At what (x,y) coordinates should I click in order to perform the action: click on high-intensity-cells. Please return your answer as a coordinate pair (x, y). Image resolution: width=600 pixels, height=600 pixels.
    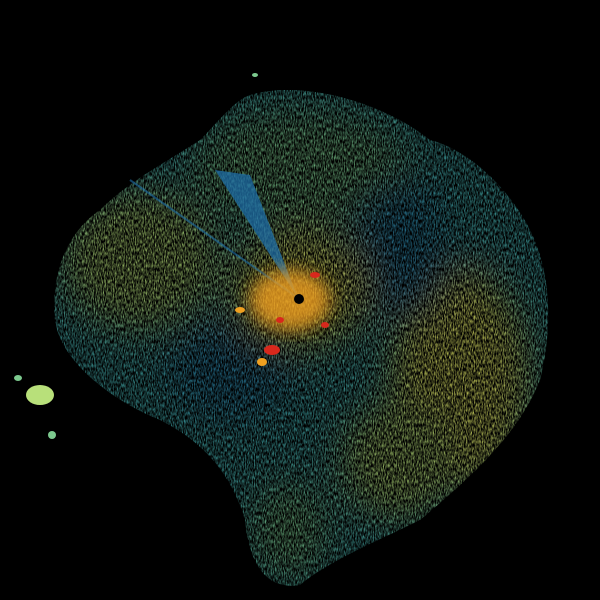
    Looking at the image, I should click on (282, 319).